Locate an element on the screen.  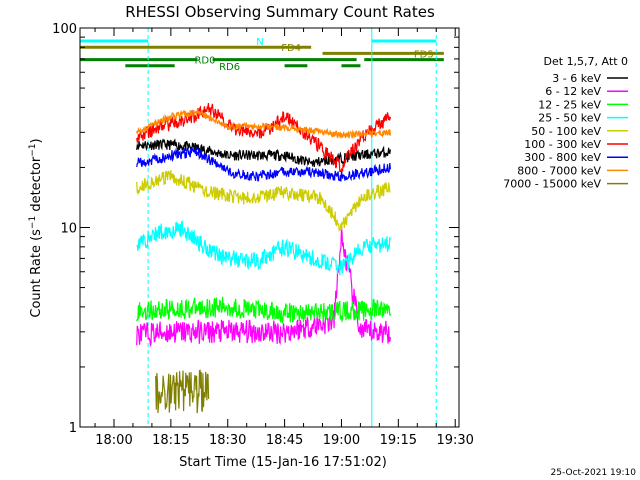
chart-title: RHESSI Observing Summary Count Rates is located at coordinates (280, 12).